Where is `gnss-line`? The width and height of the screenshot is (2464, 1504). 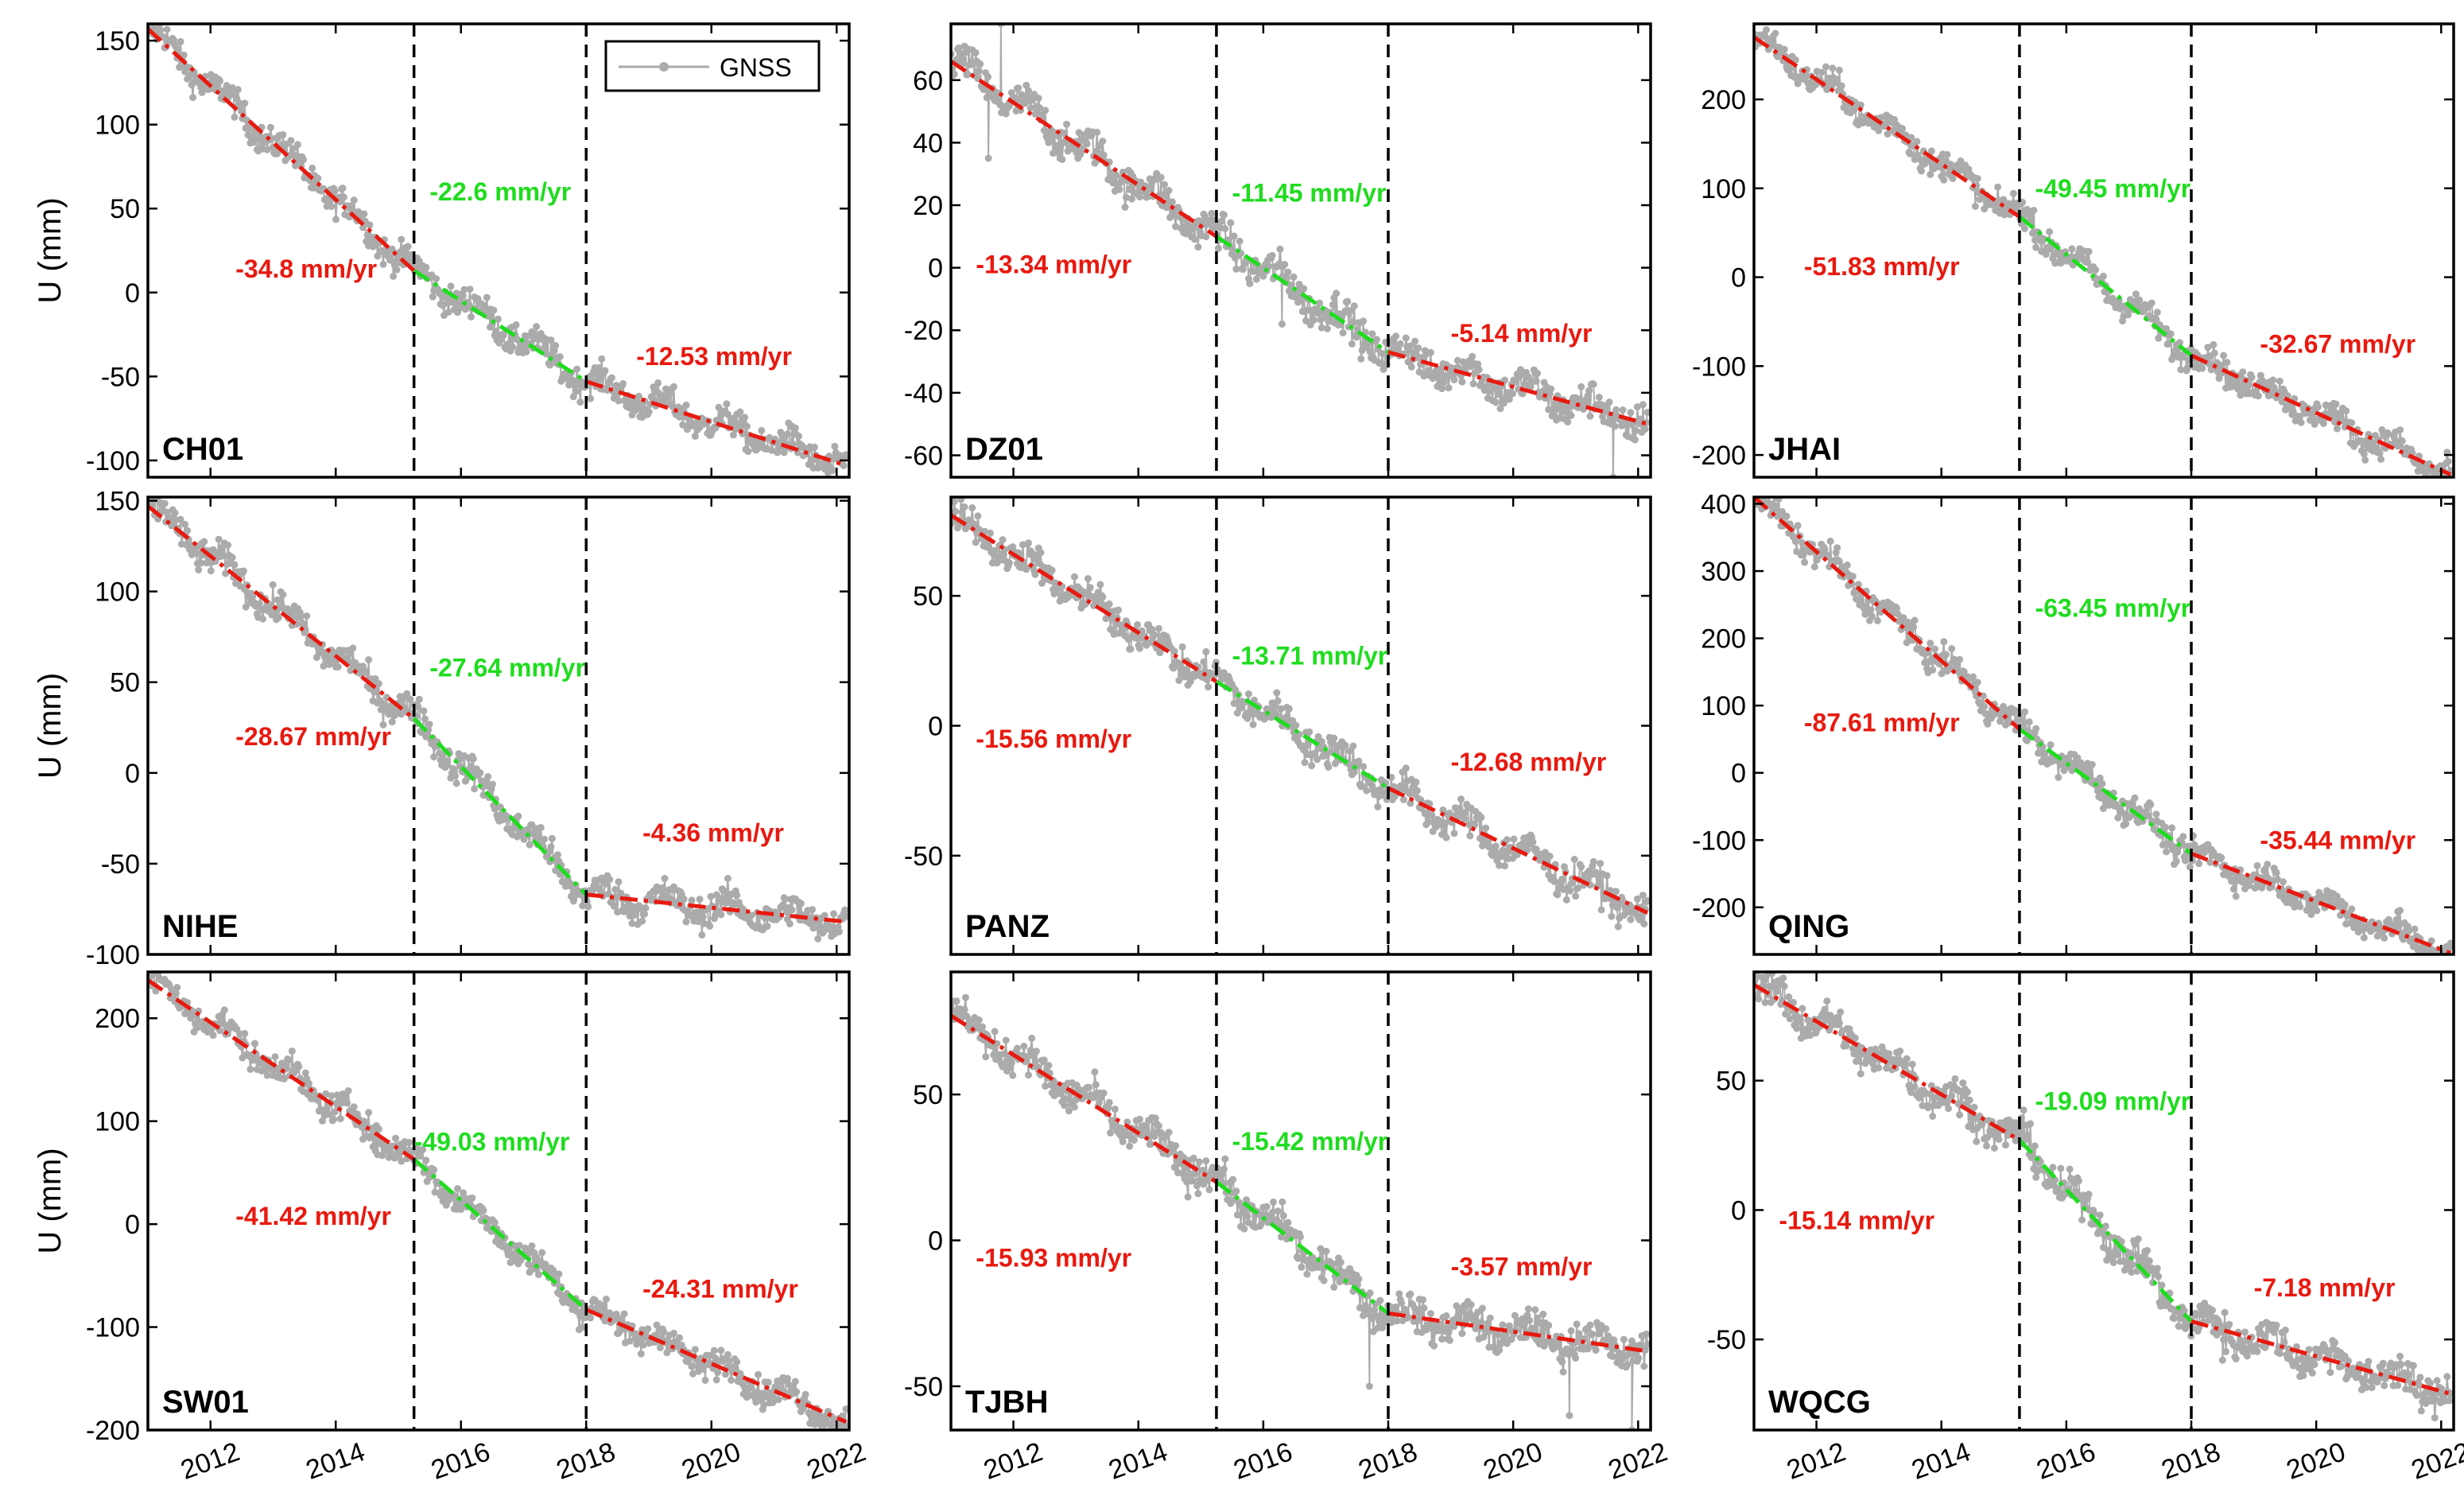
gnss-line is located at coordinates (498, 718).